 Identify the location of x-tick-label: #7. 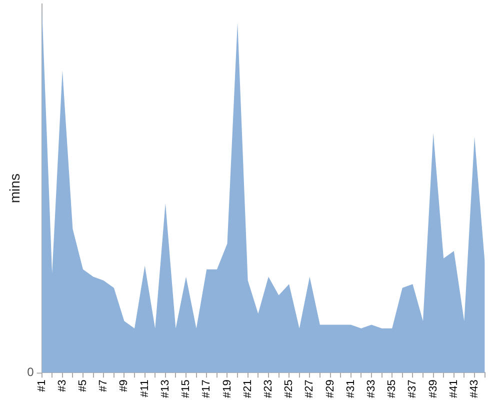
(104, 386).